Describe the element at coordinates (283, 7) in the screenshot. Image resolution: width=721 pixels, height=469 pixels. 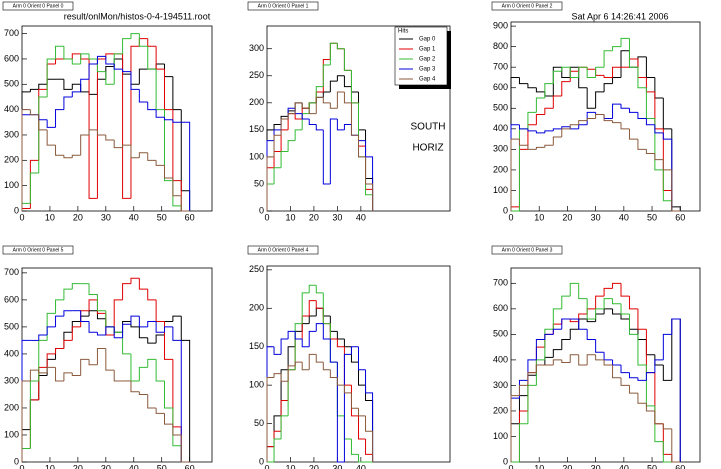
I see `panel-title: Arm 0 Orient 0 Panel 1` at that location.